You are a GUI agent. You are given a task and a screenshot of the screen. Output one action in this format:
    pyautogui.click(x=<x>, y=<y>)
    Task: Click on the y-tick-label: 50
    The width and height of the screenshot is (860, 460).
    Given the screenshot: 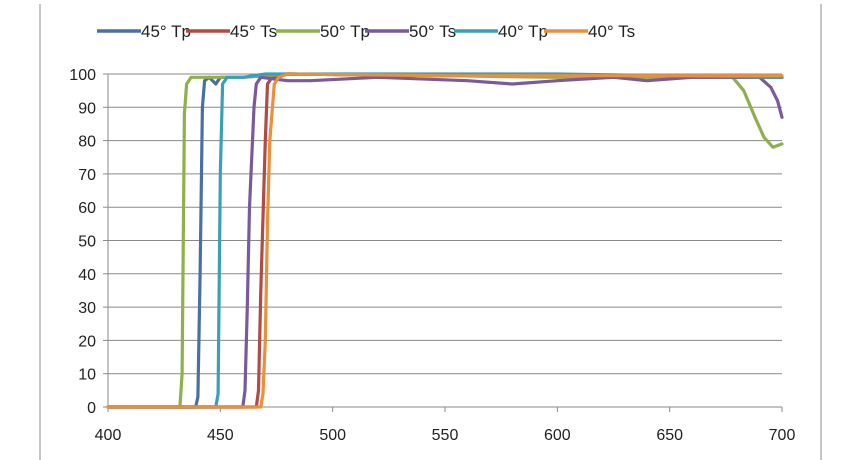 What is the action you would take?
    pyautogui.click(x=87, y=242)
    